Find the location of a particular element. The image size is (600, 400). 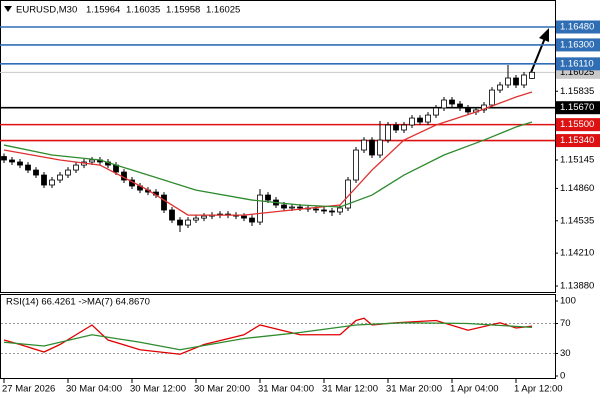

x-tick-label: 30 Mar 04:00 is located at coordinates (94, 389).